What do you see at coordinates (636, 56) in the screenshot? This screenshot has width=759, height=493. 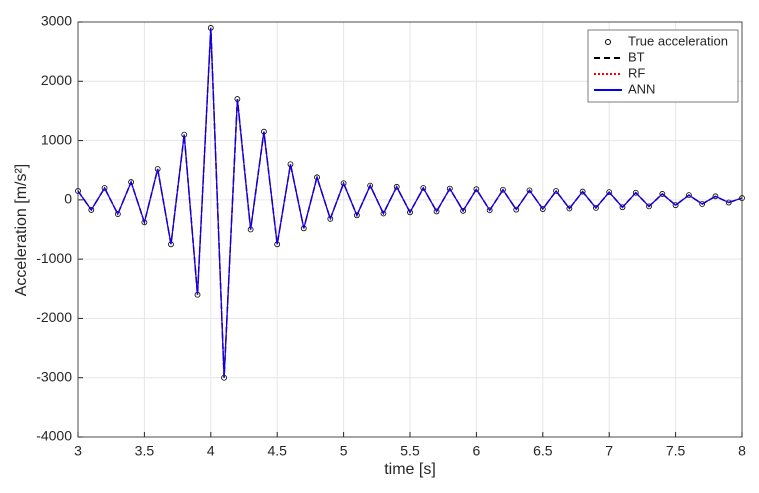 I see `legend-label: BT` at bounding box center [636, 56].